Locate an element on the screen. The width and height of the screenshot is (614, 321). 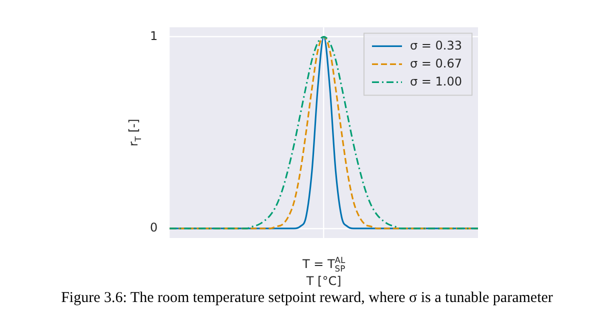
caption: Figure 3.6: The room temperature setpoint reward, where σ is a tunable parameter is located at coordinates (307, 298).